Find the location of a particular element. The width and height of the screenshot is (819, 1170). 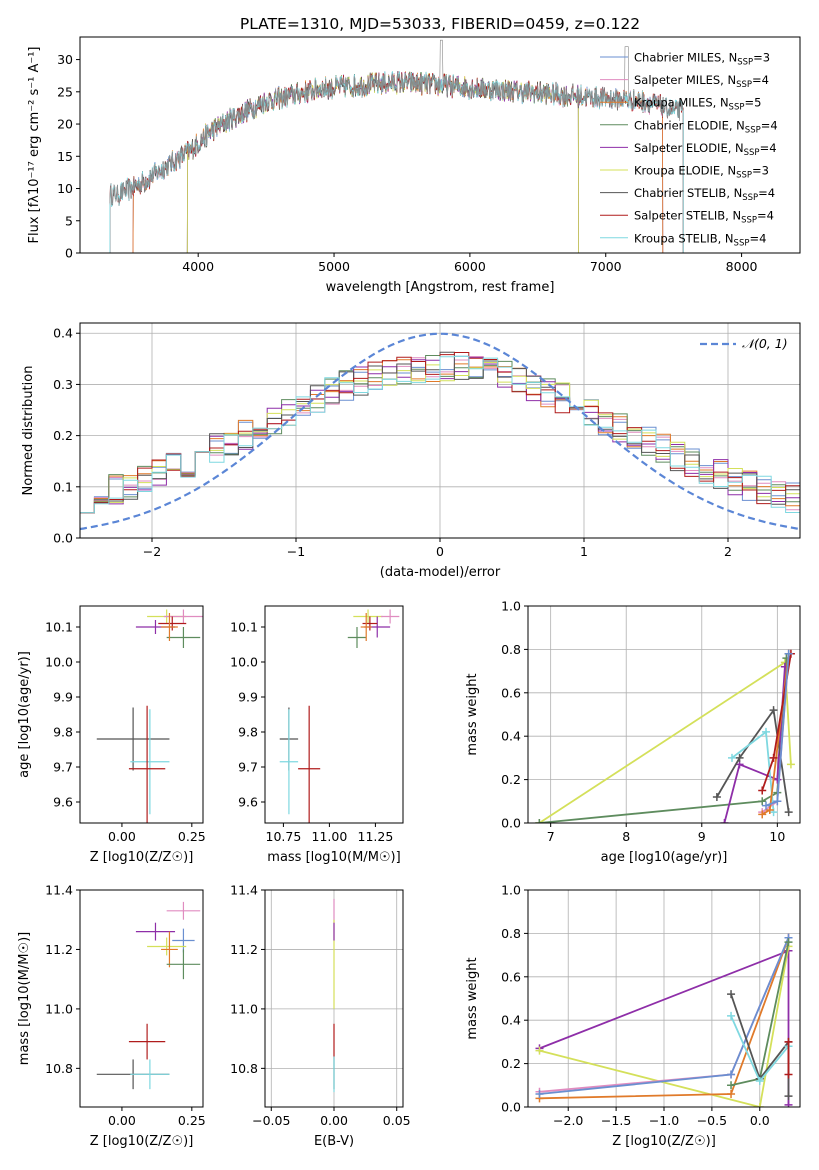

residual-histogram-xtick-label-1: −1 is located at coordinates (296, 551).